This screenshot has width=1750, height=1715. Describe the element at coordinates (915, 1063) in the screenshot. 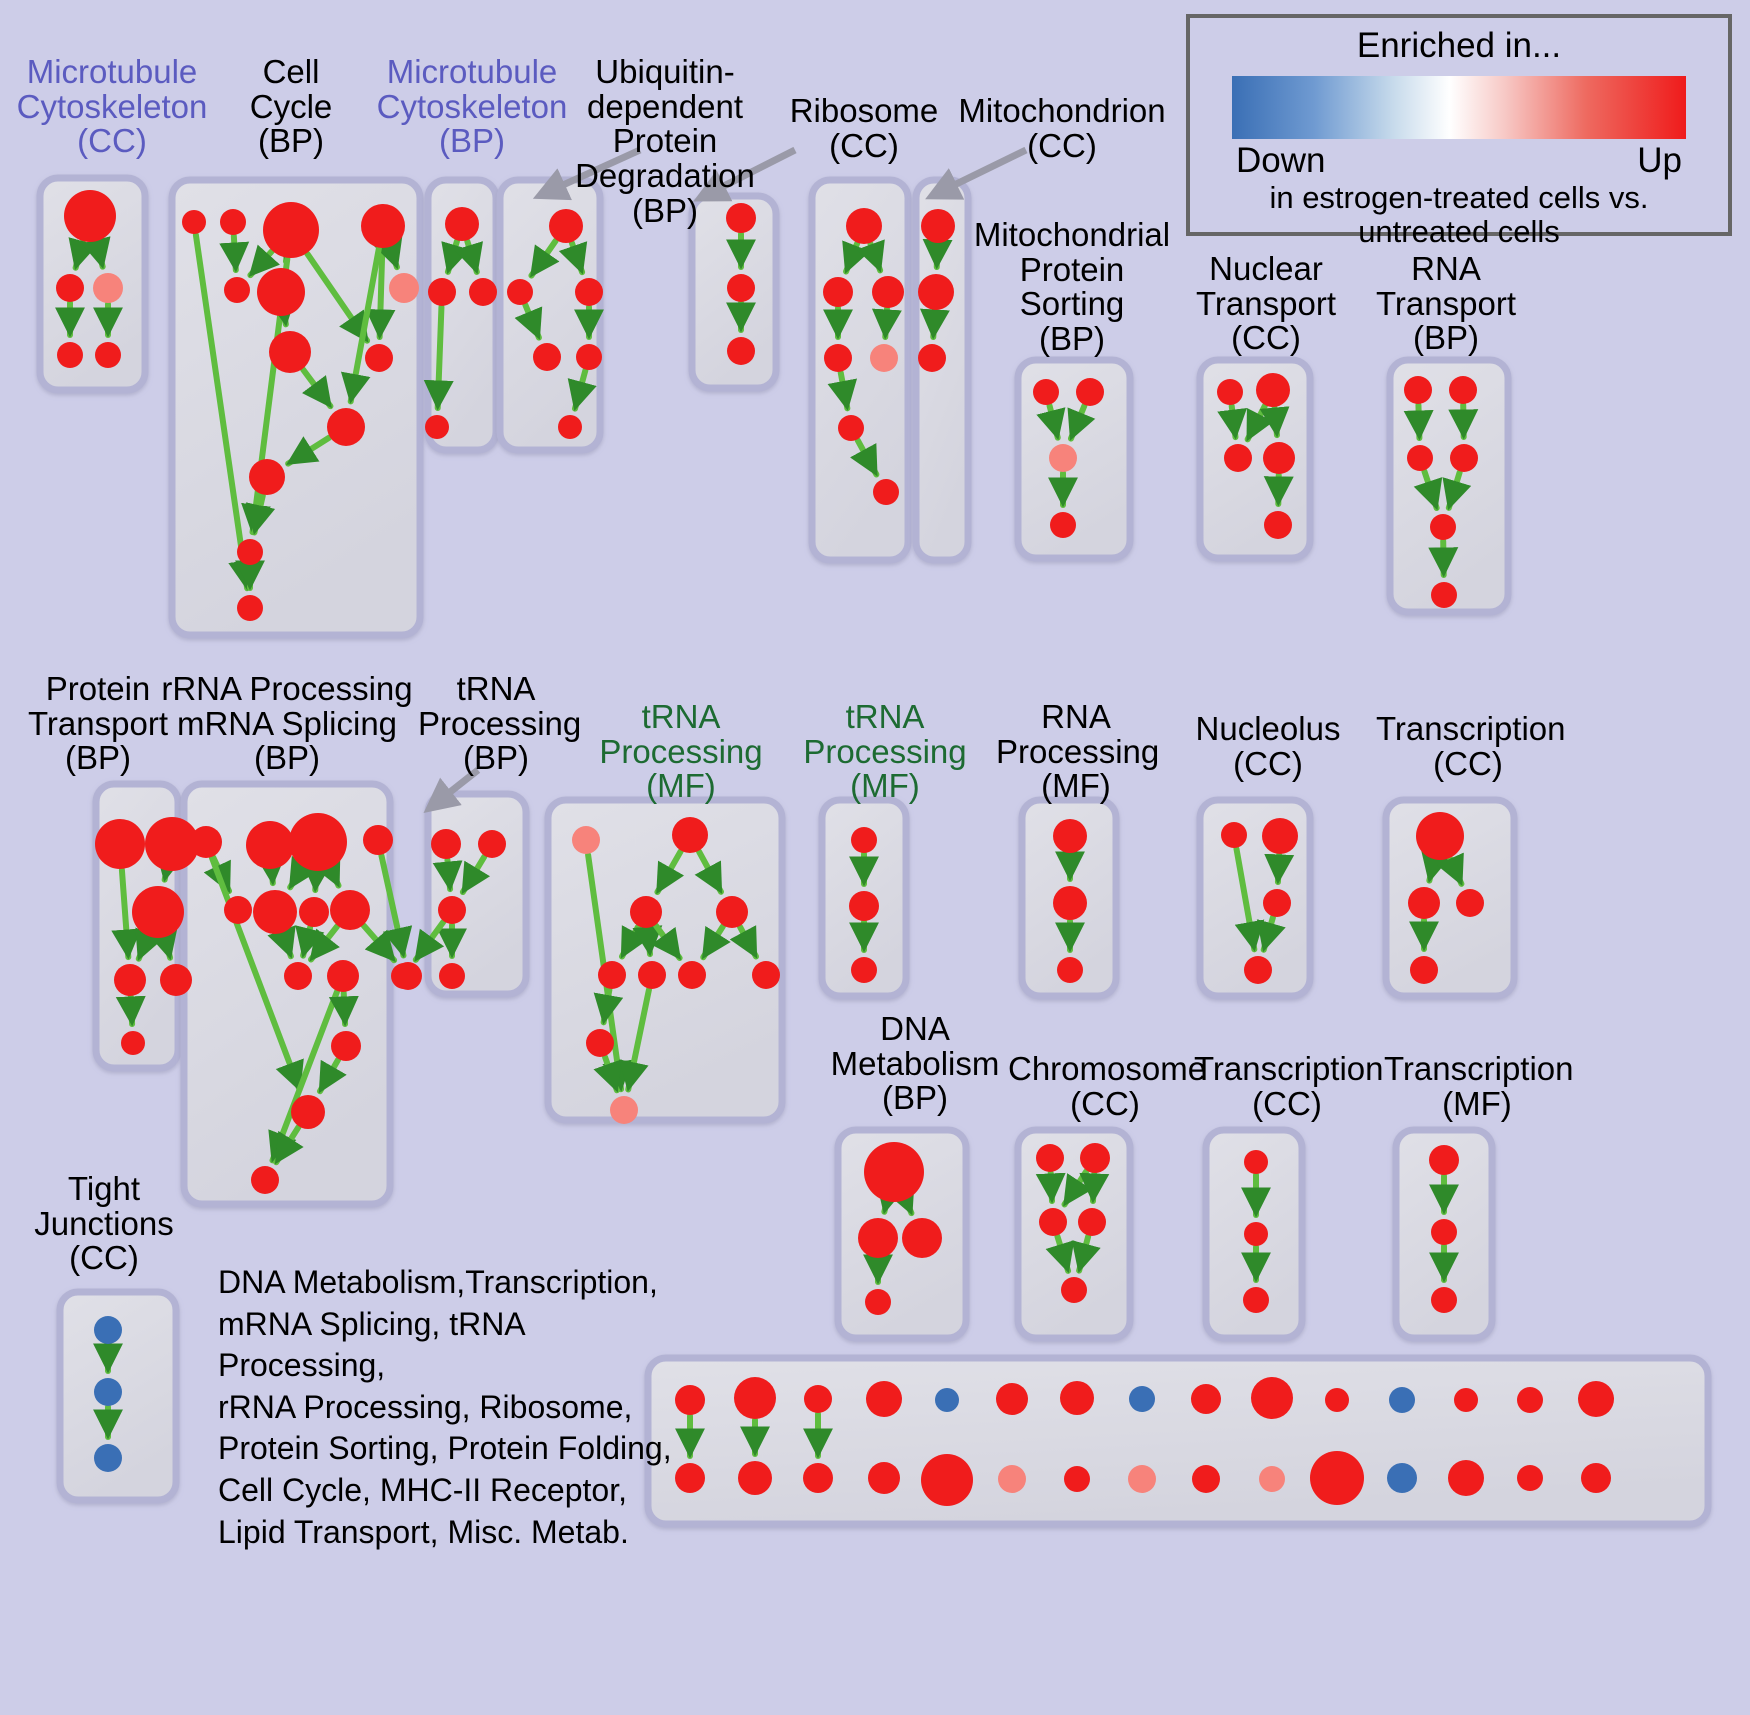

I see `label-dna-metabolism-bp: DNA Metabolism (BP)` at that location.